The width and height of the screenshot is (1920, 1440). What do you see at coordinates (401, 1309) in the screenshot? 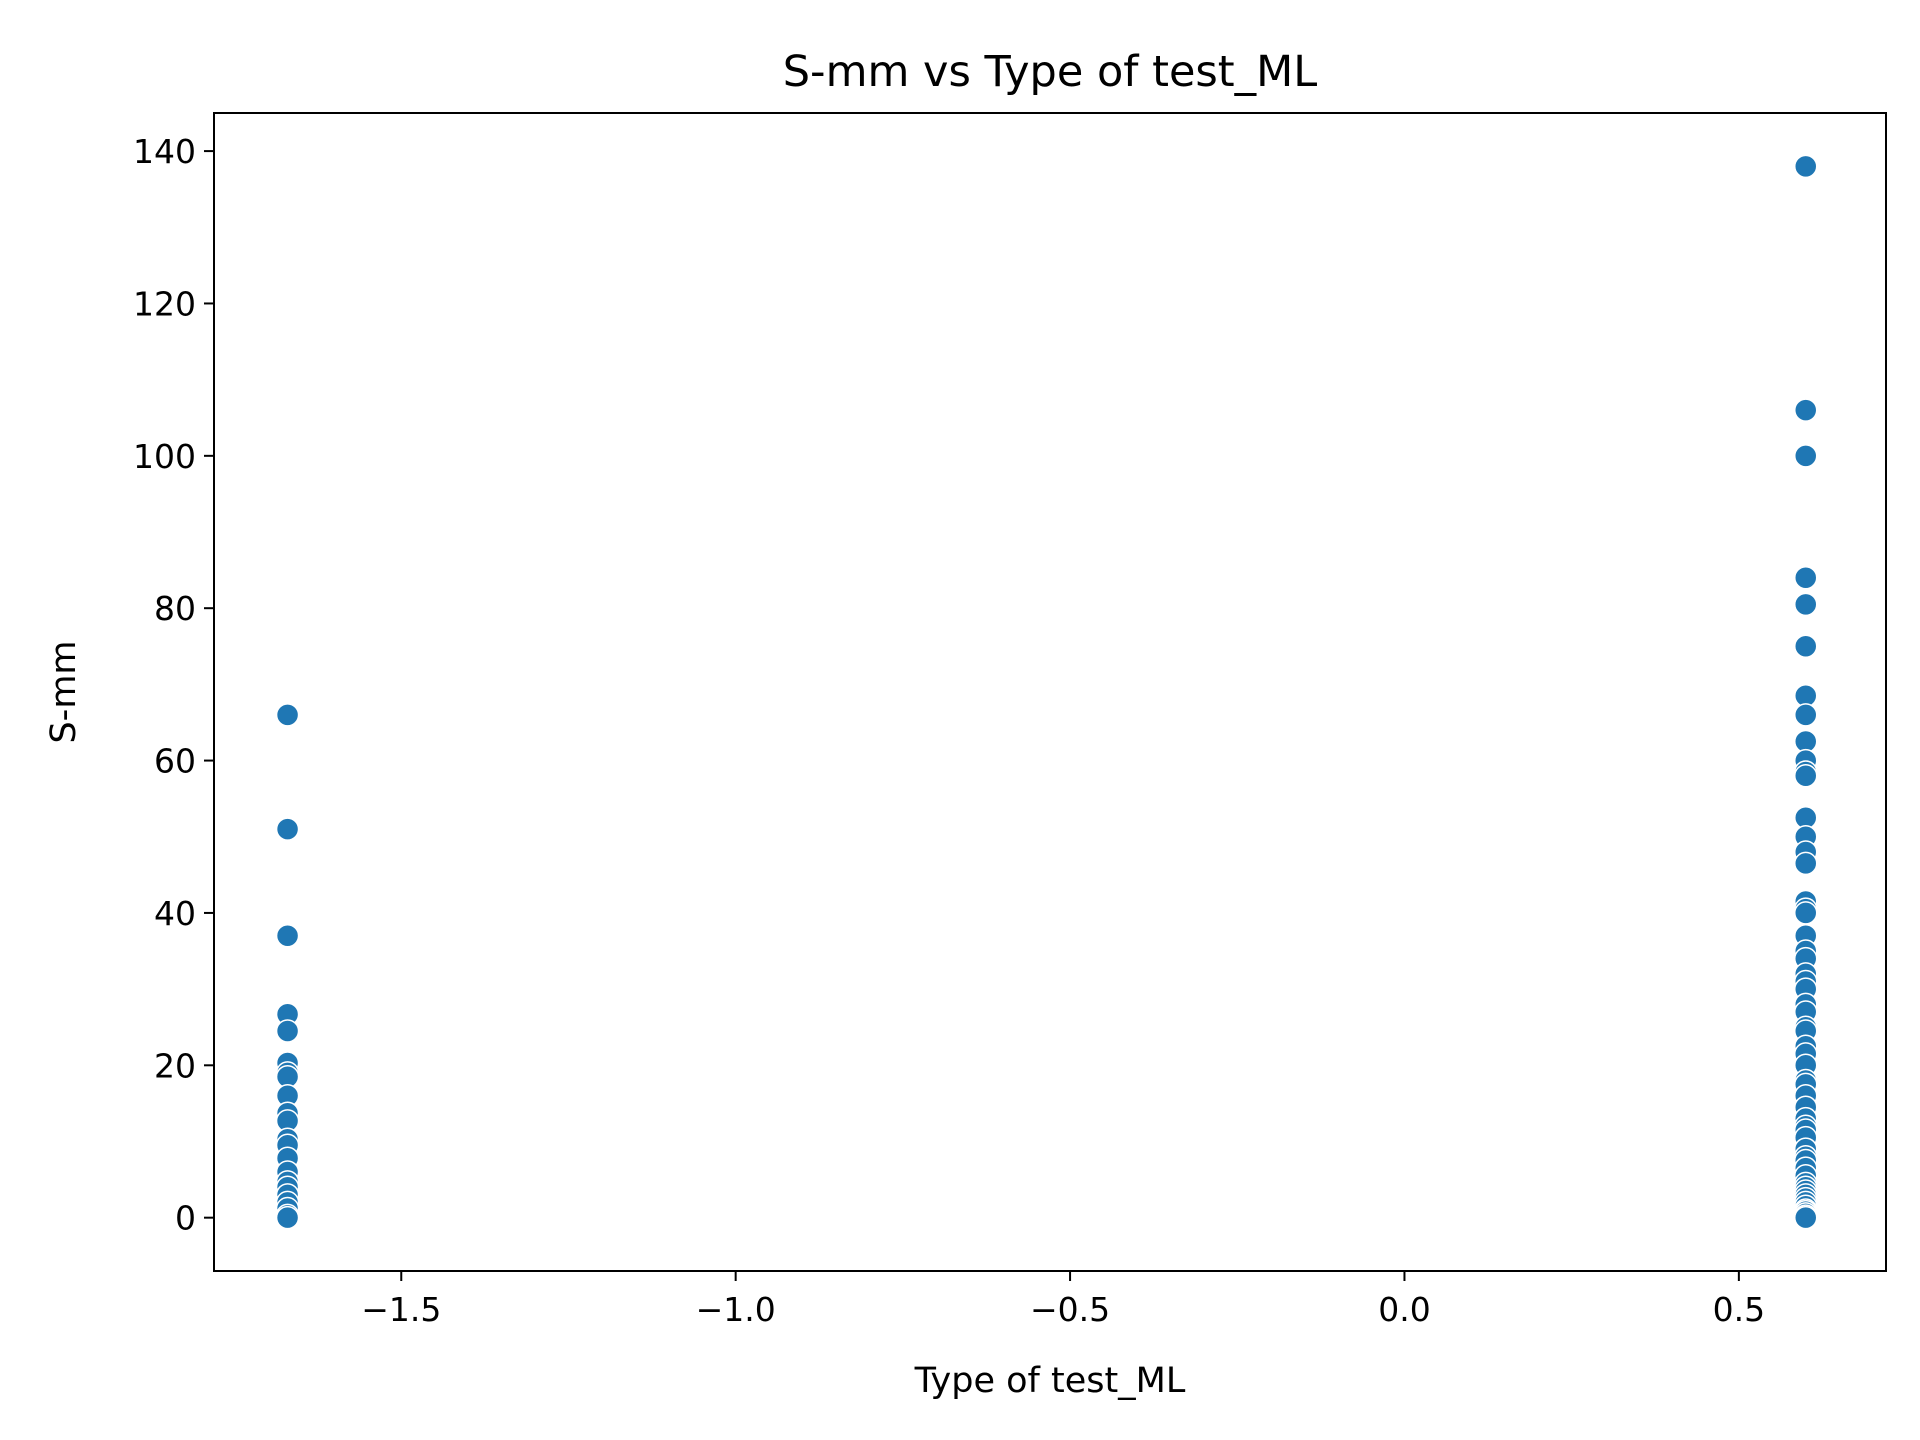
I see `x-tick-label: −1.5` at bounding box center [401, 1309].